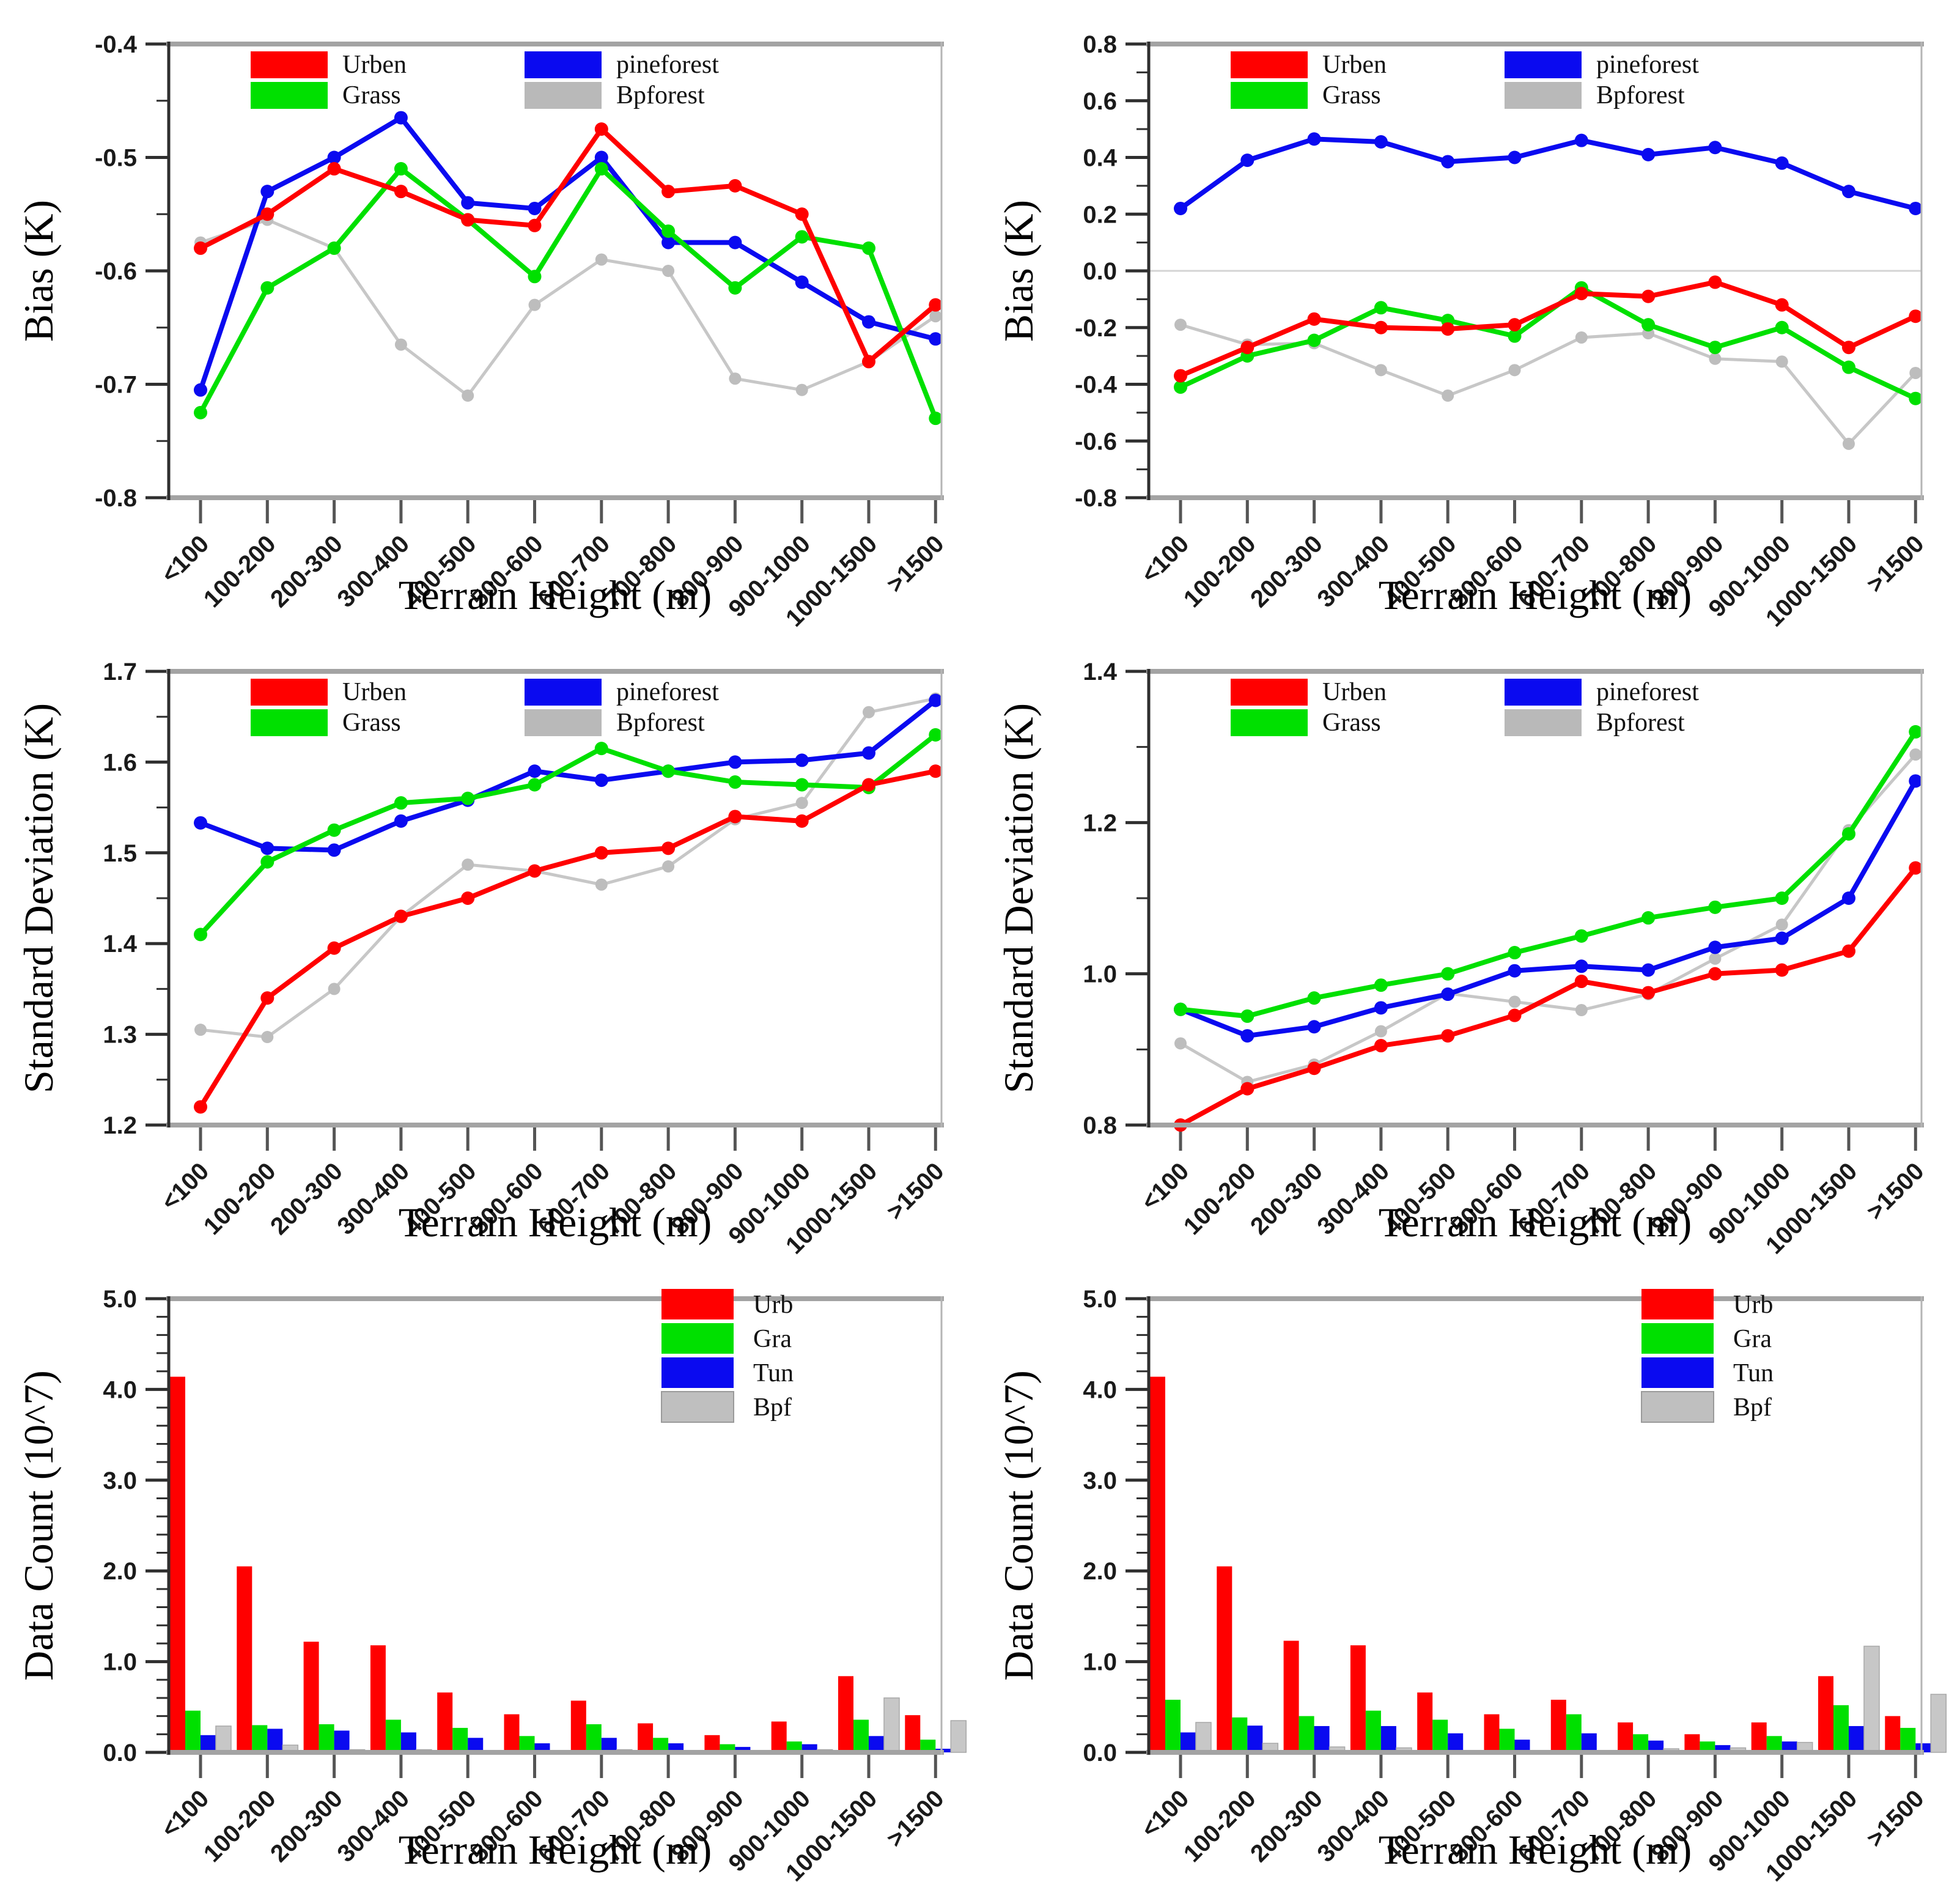 The image size is (1960, 1882). I want to click on legend-label: Tun, so click(773, 1373).